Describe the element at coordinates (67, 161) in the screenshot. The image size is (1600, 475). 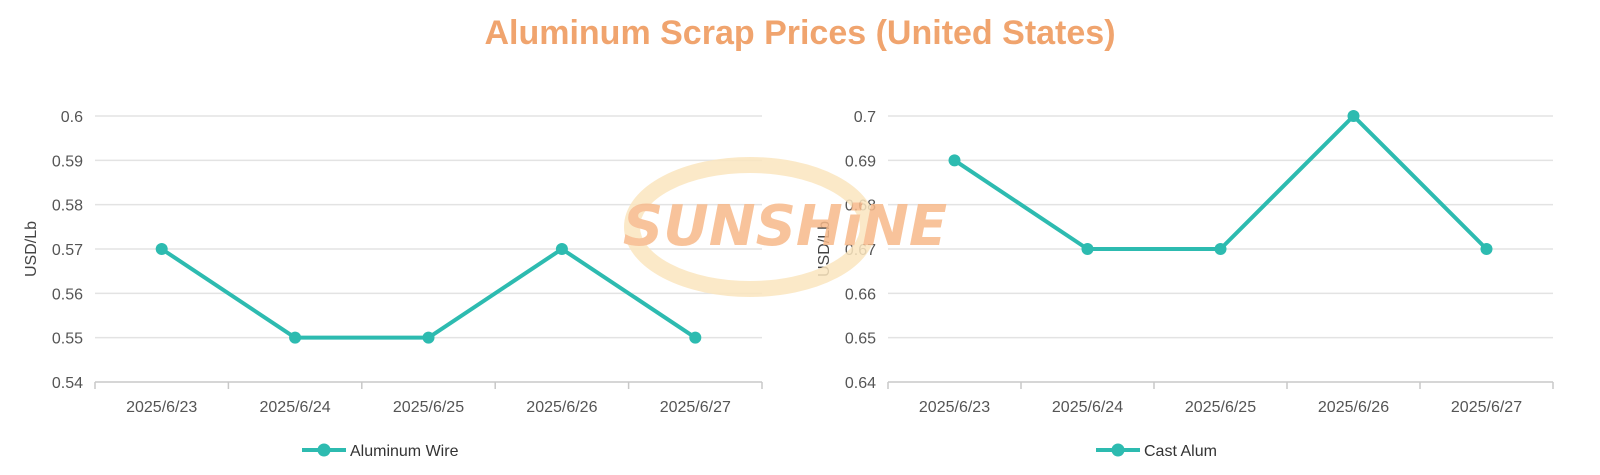
I see `y-tick-label: 0.59` at that location.